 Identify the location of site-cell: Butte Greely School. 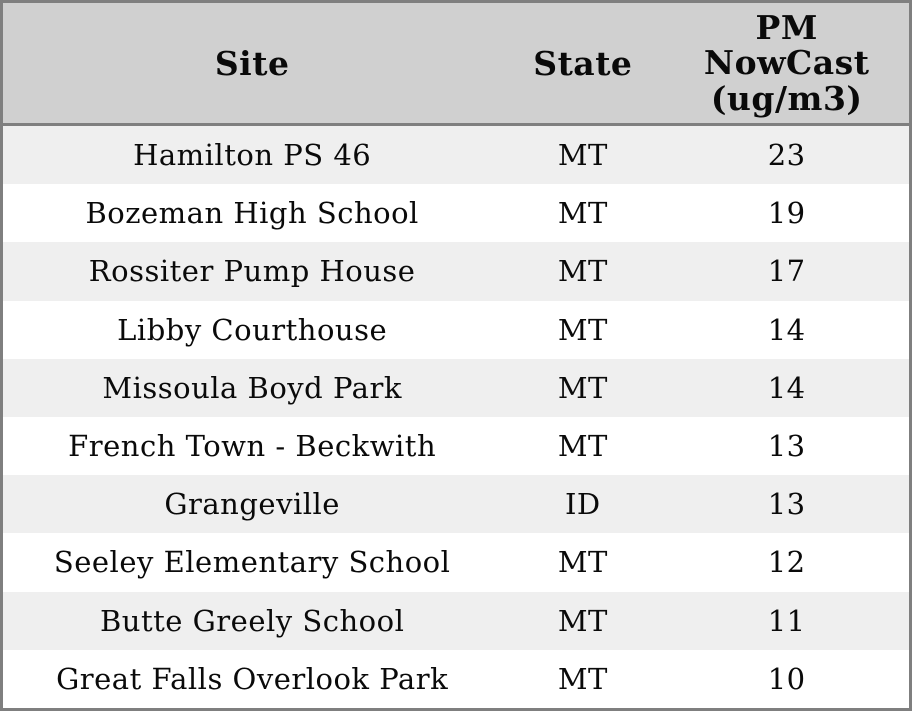
(252, 620).